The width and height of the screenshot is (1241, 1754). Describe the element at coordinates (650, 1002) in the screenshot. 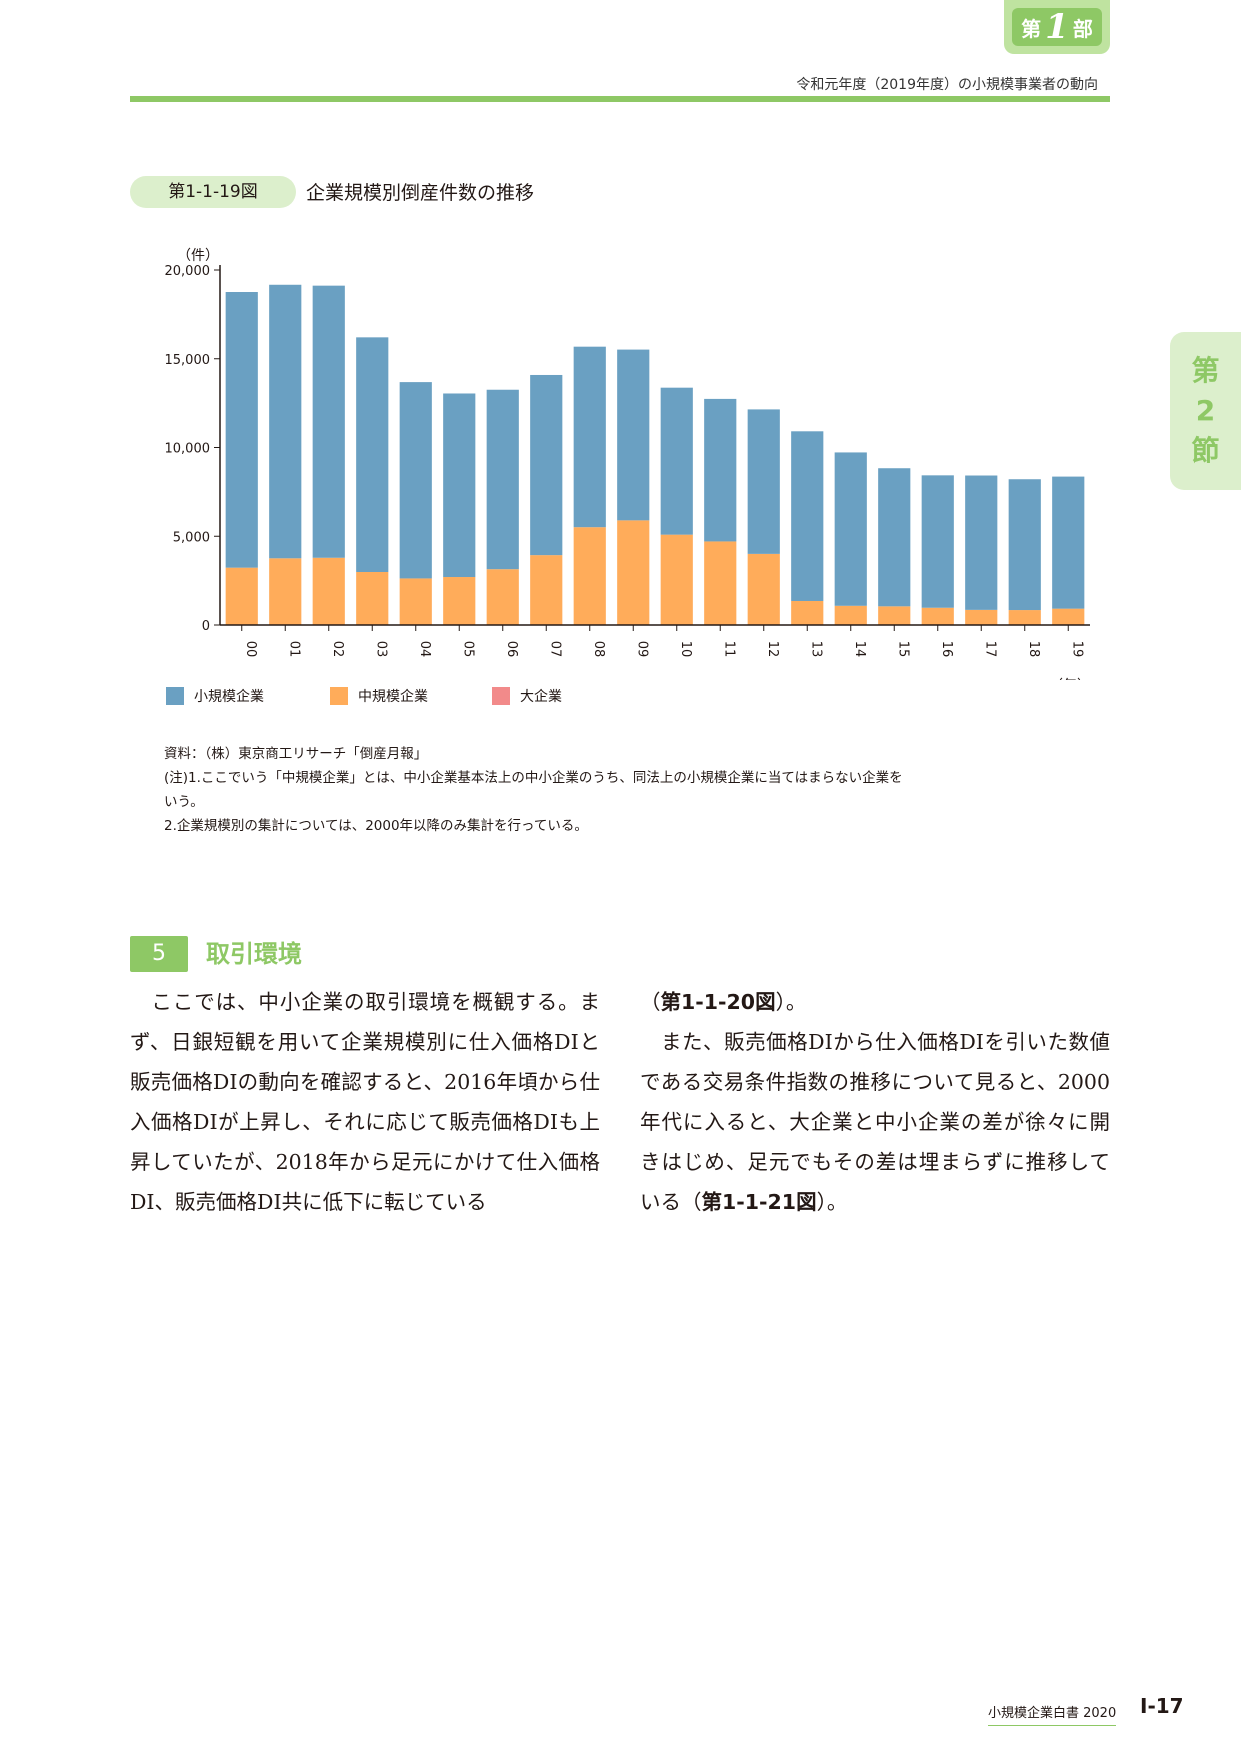

I see `paren-open: （` at that location.